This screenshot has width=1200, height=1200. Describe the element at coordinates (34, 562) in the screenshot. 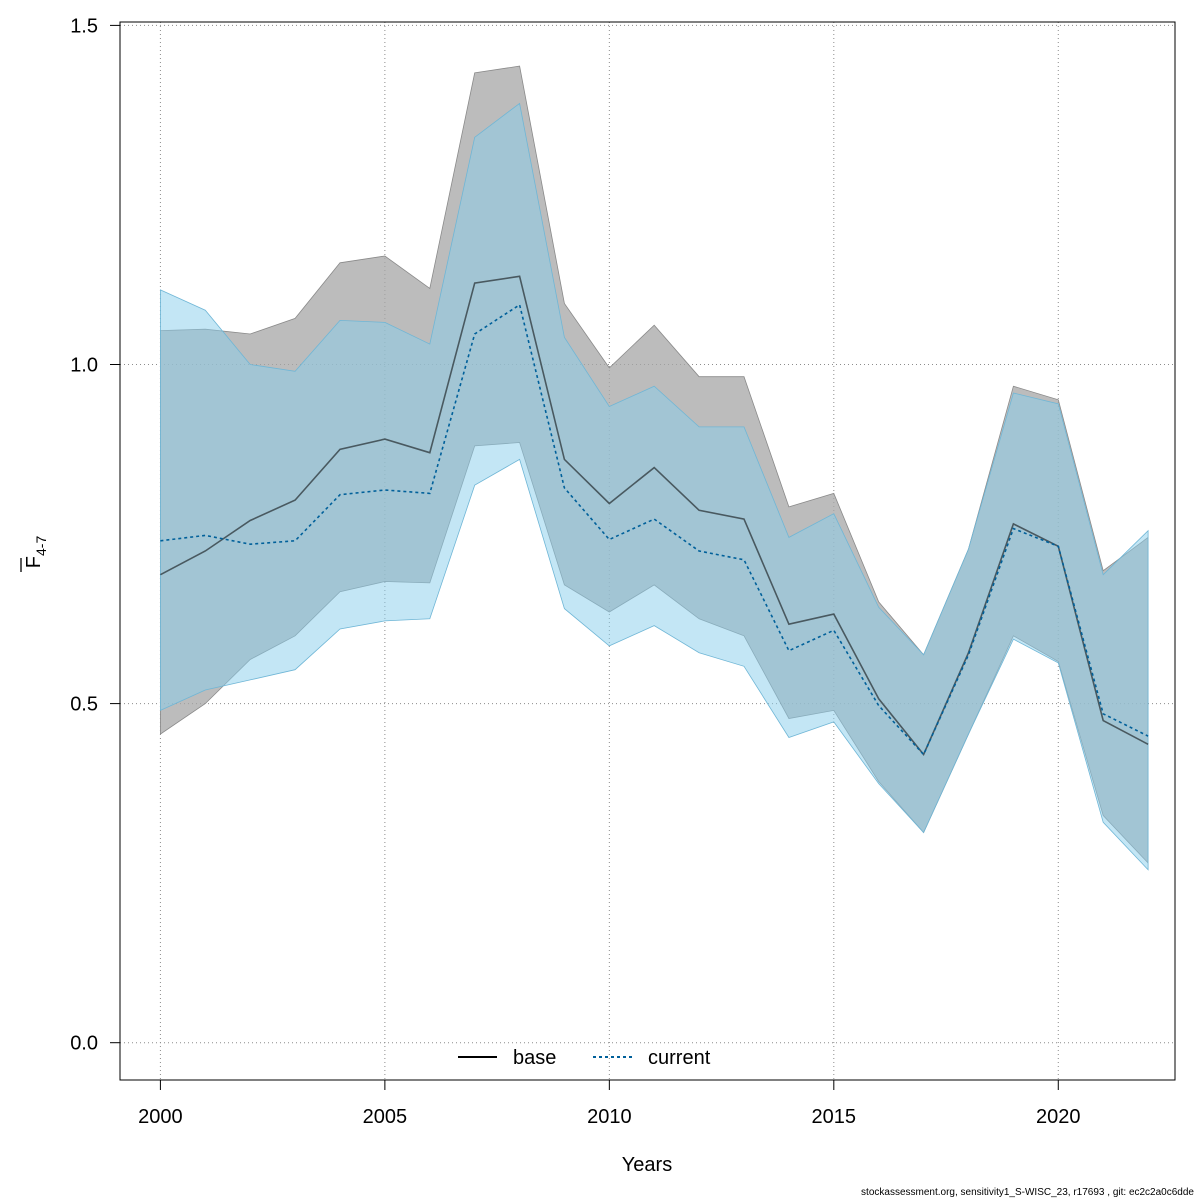

I see `y-axis-label-main: F` at that location.